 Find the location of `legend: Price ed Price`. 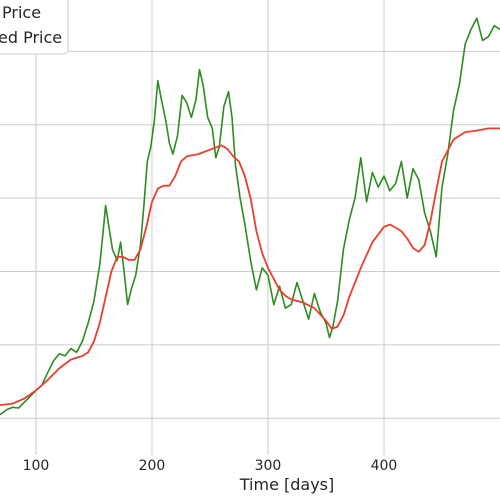

legend: Price ed Price is located at coordinates (34, 27).